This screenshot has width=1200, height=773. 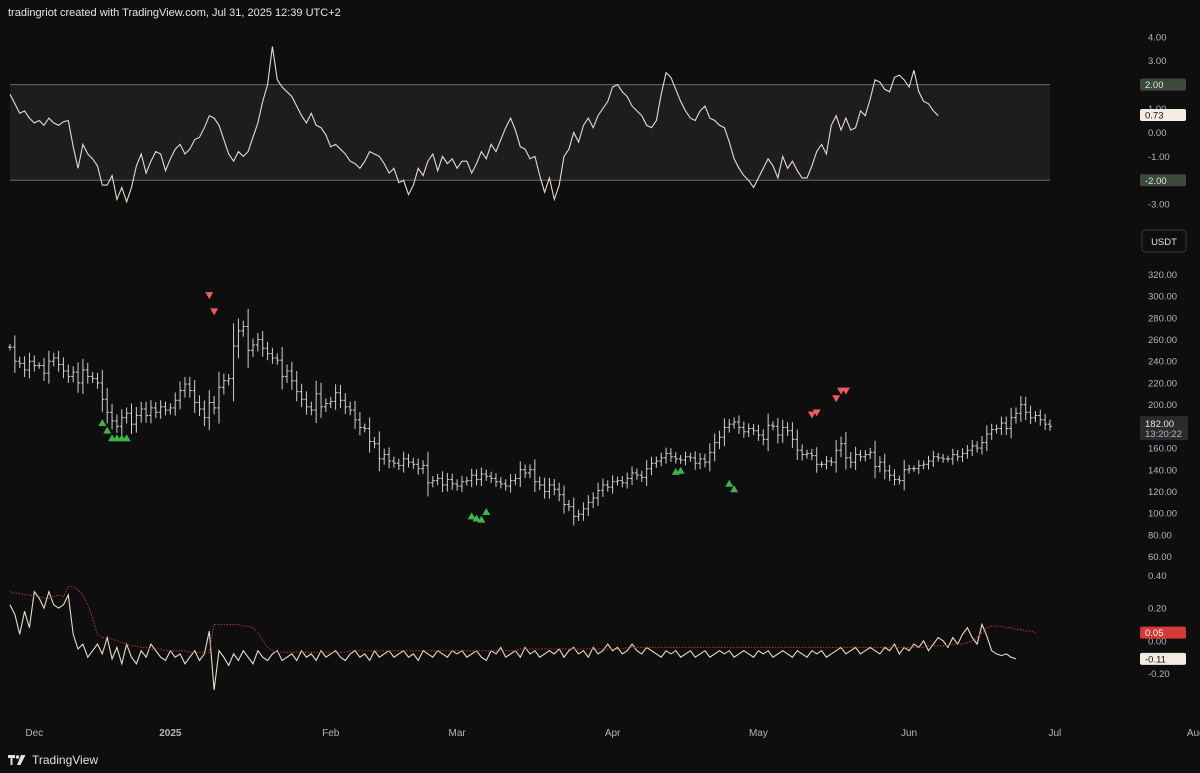 What do you see at coordinates (1157, 61) in the screenshot?
I see `oscillator-scale-label: 3.00` at bounding box center [1157, 61].